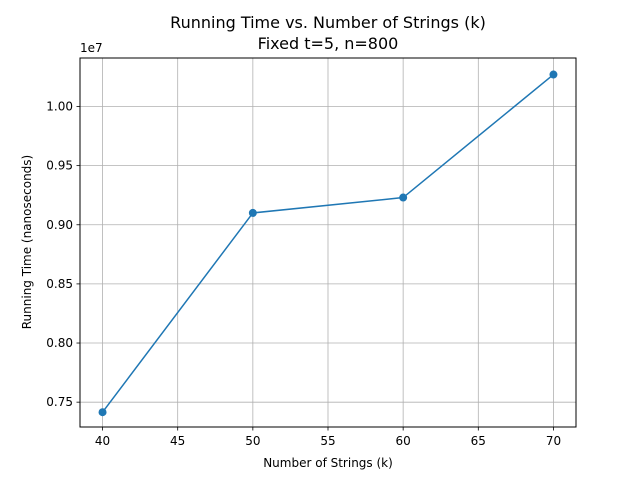 This screenshot has height=480, width=640. I want to click on y-tick-label: 0.90, so click(59, 225).